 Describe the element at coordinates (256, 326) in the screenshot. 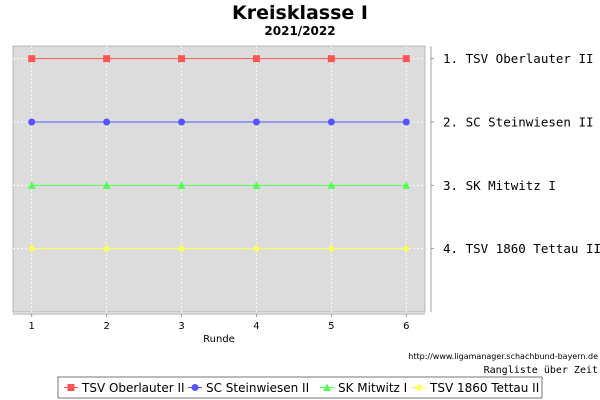

I see `x-tick-label-4: 4` at that location.